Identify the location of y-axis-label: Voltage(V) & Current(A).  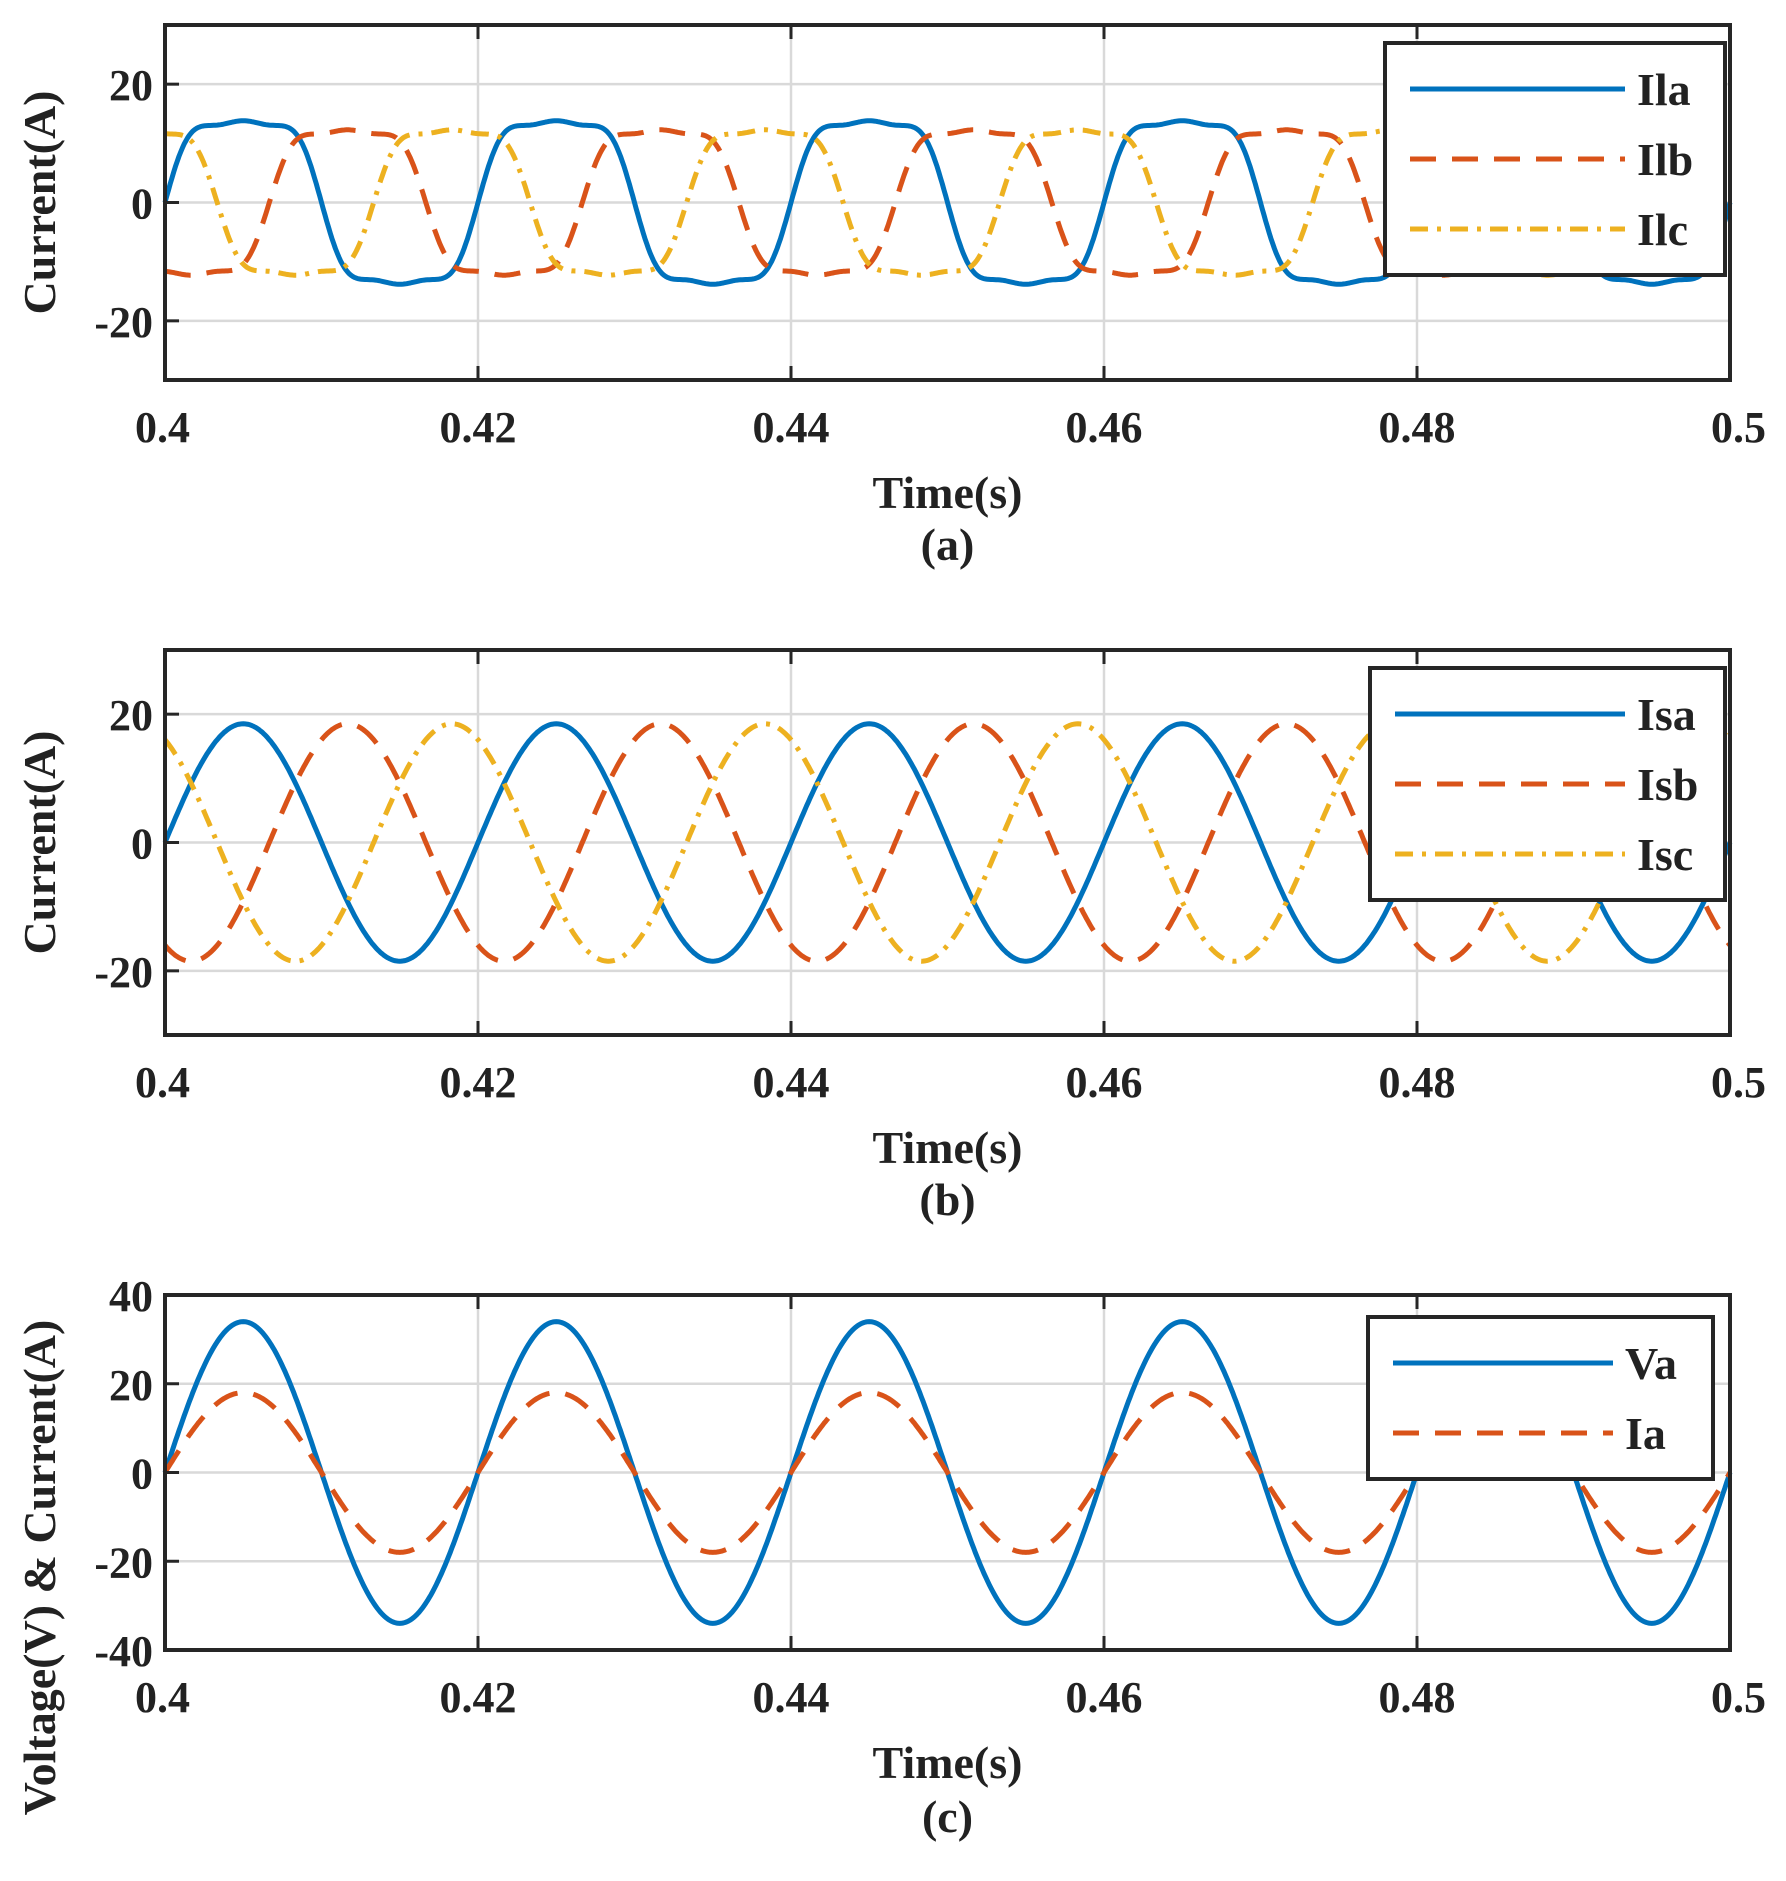
(39, 1568).